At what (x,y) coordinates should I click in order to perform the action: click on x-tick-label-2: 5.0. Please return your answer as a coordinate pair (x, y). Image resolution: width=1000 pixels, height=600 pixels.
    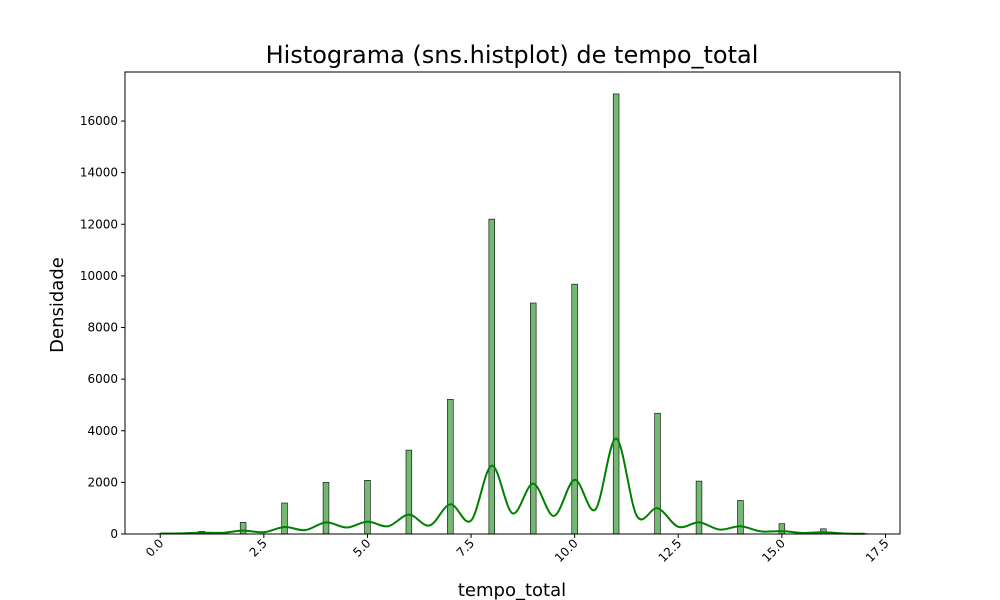
    Looking at the image, I should click on (361, 547).